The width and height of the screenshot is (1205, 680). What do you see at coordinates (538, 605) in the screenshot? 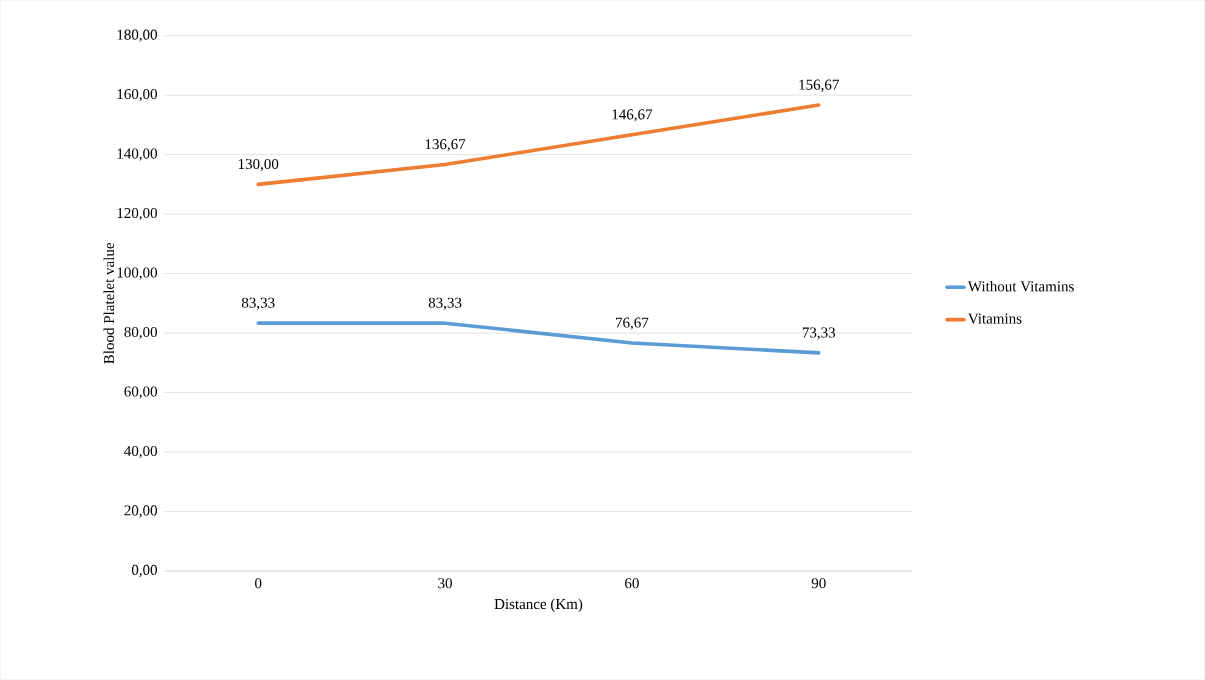
I see `x-axis-title: Distance (Km)` at bounding box center [538, 605].